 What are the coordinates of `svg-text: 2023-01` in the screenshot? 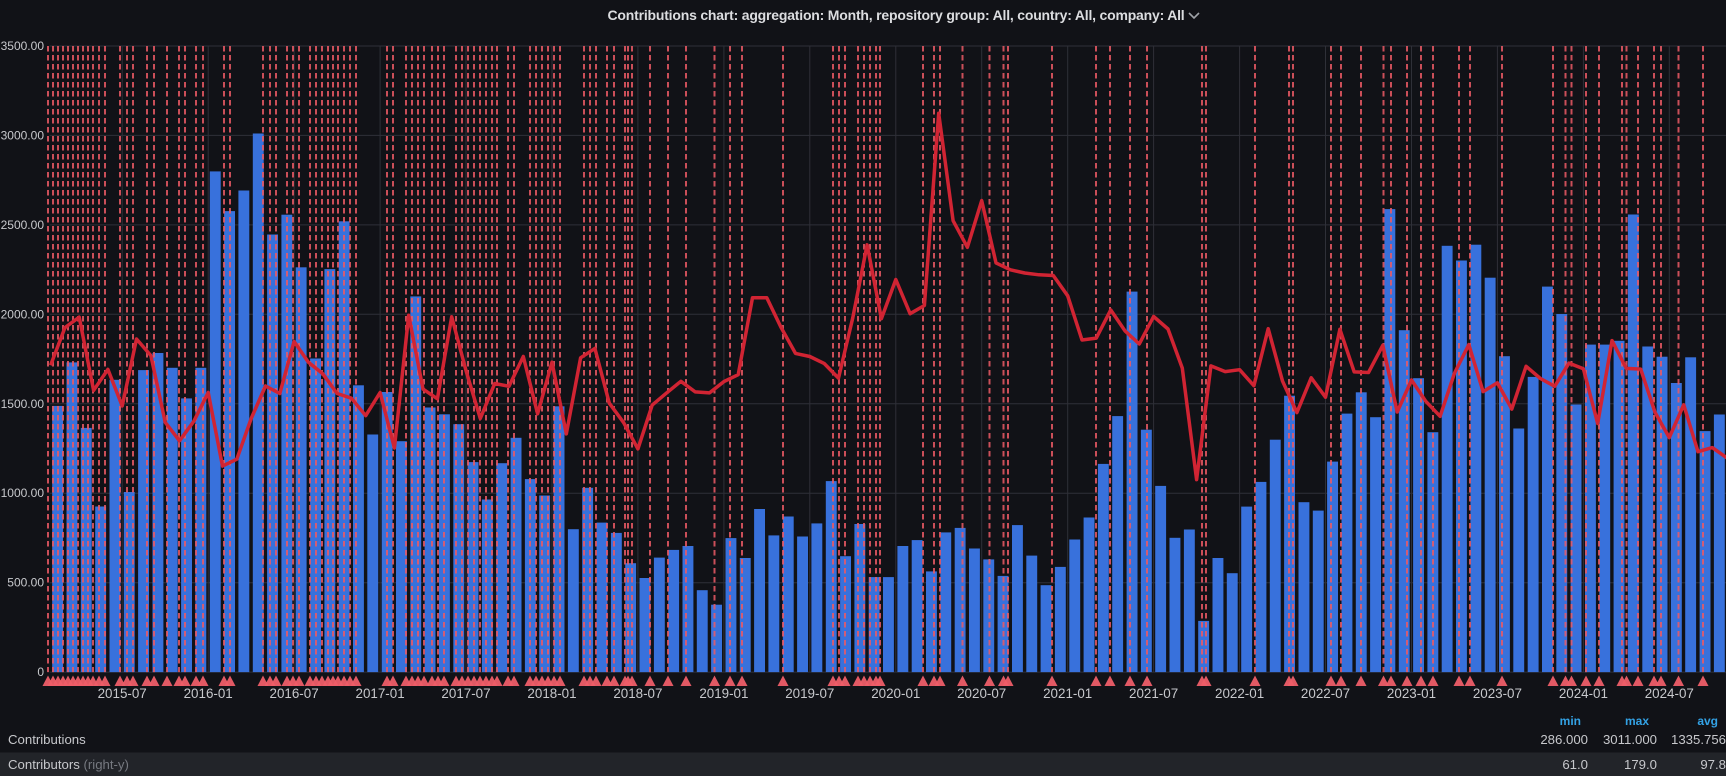 It's located at (1411, 693).